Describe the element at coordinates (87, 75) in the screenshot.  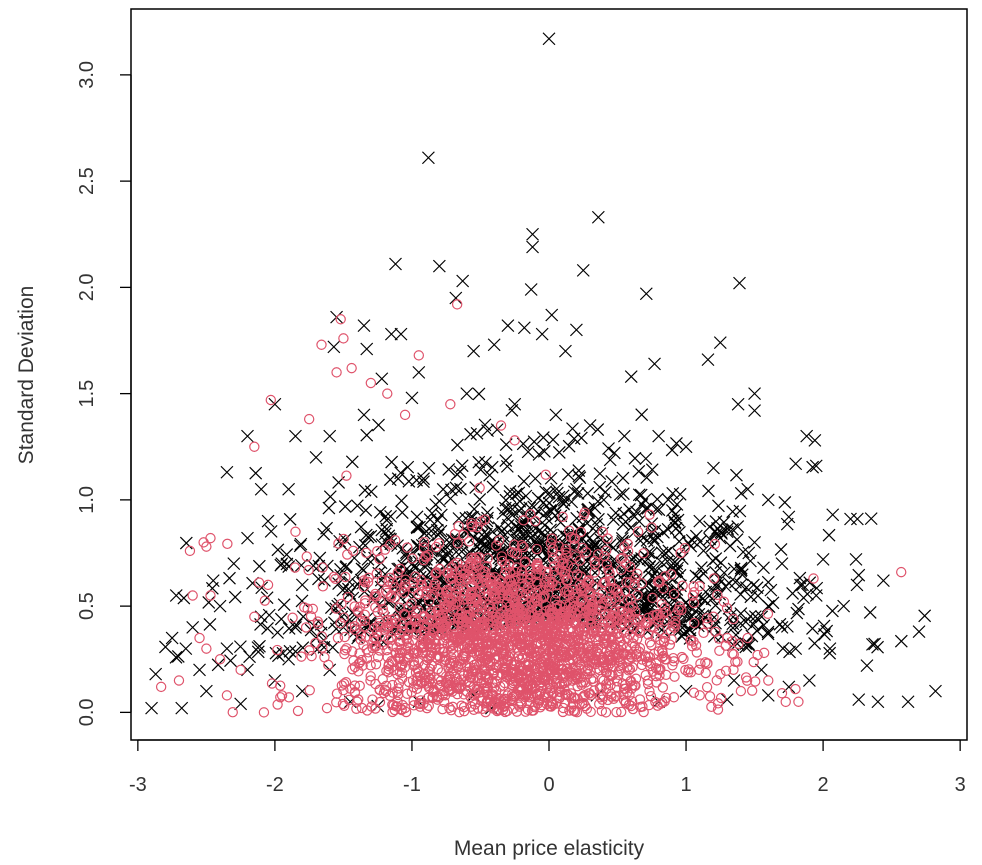
I see `y-tick-label: 3.0` at that location.